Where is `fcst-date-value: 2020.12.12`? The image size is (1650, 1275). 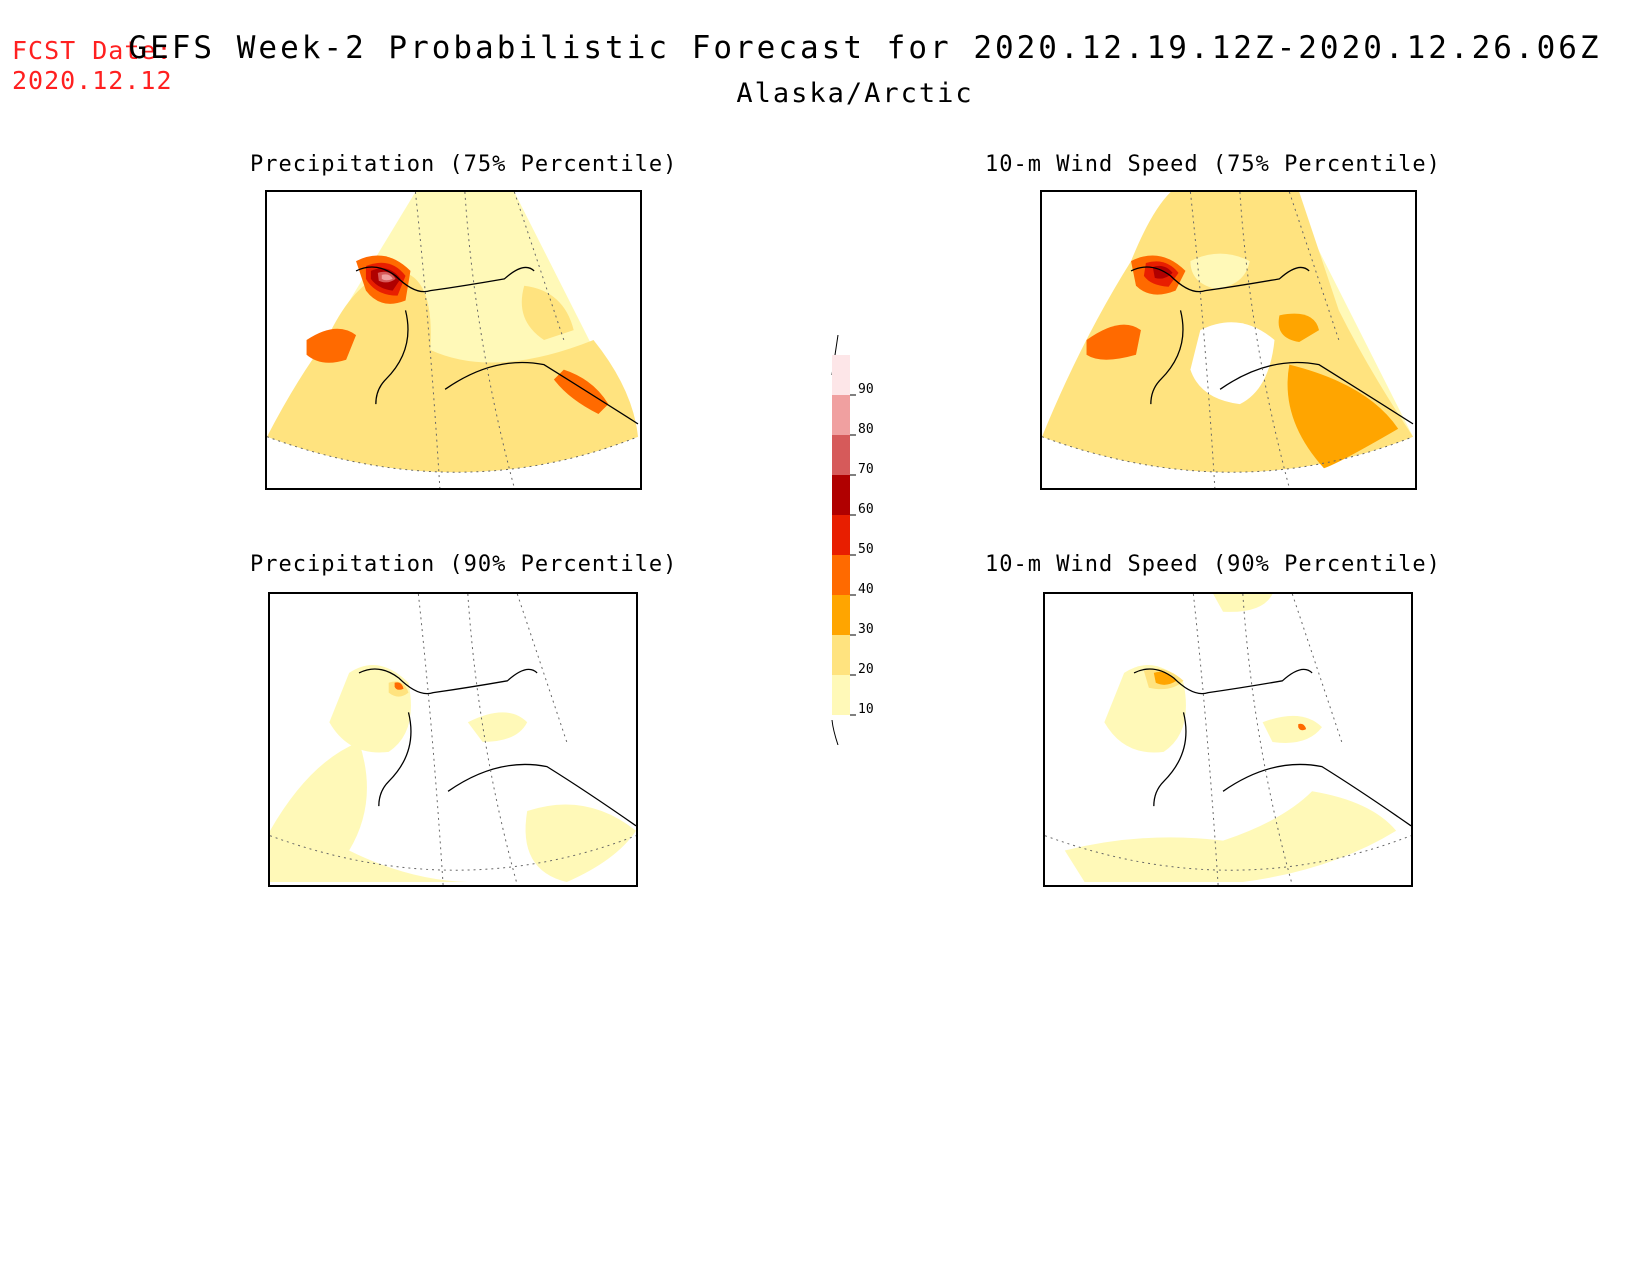
fcst-date-value: 2020.12.12 is located at coordinates (92, 80).